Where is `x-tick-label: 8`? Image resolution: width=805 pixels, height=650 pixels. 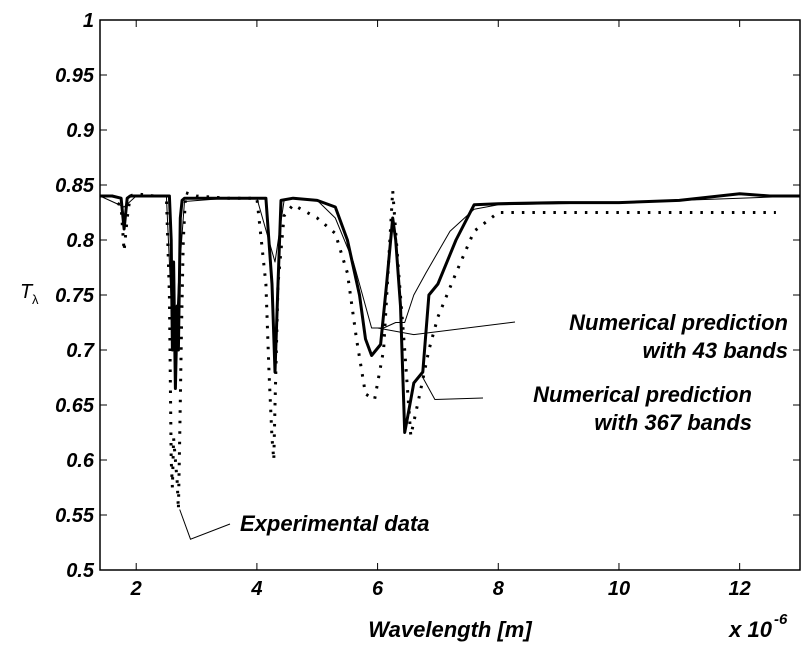 x-tick-label: 8 is located at coordinates (499, 589).